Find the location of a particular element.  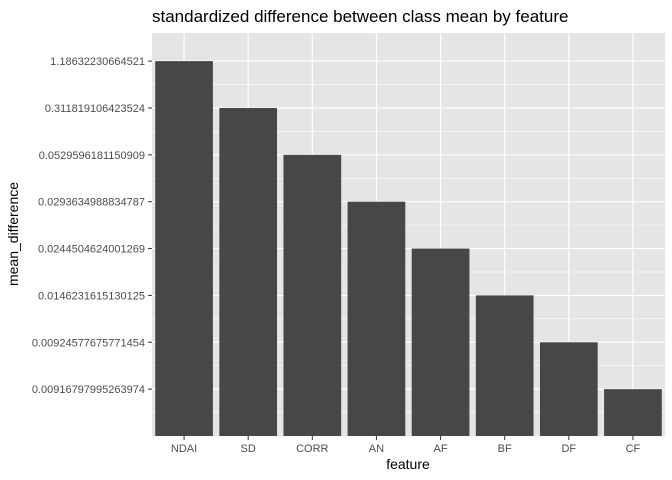

y-axis-title: mean_difference is located at coordinates (13, 234).